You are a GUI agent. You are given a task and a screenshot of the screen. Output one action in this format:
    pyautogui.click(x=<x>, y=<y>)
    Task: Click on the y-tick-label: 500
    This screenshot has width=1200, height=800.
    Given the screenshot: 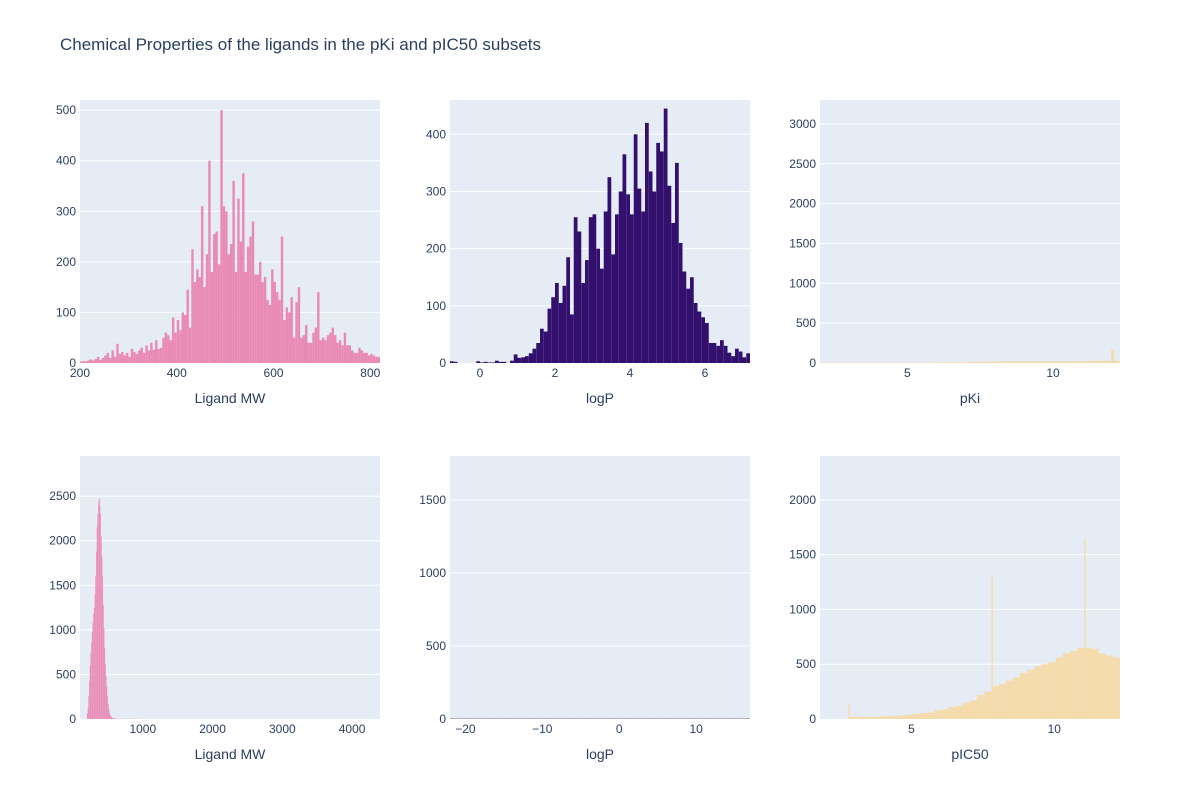 What is the action you would take?
    pyautogui.click(x=436, y=646)
    